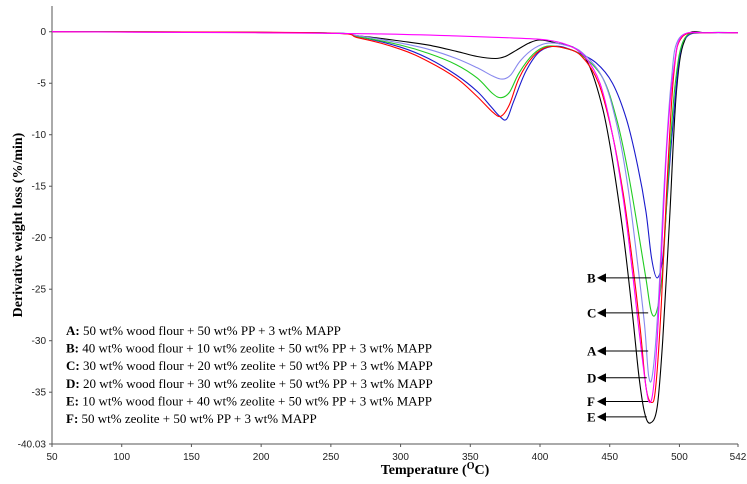 Image resolution: width=747 pixels, height=484 pixels. I want to click on legend-key: C:, so click(73, 365).